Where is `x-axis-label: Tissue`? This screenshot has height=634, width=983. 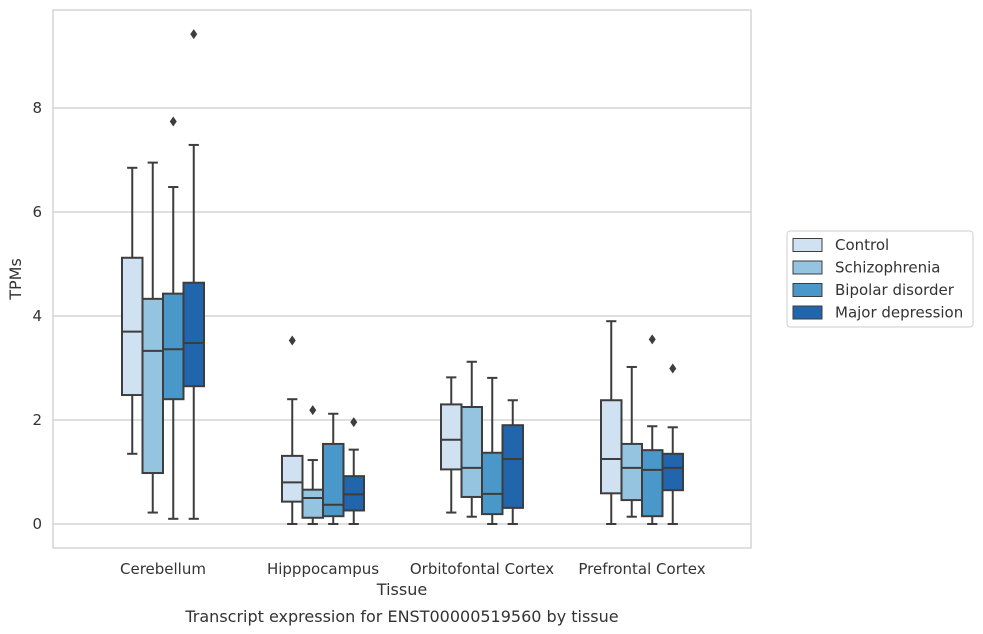 x-axis-label: Tissue is located at coordinates (401, 589).